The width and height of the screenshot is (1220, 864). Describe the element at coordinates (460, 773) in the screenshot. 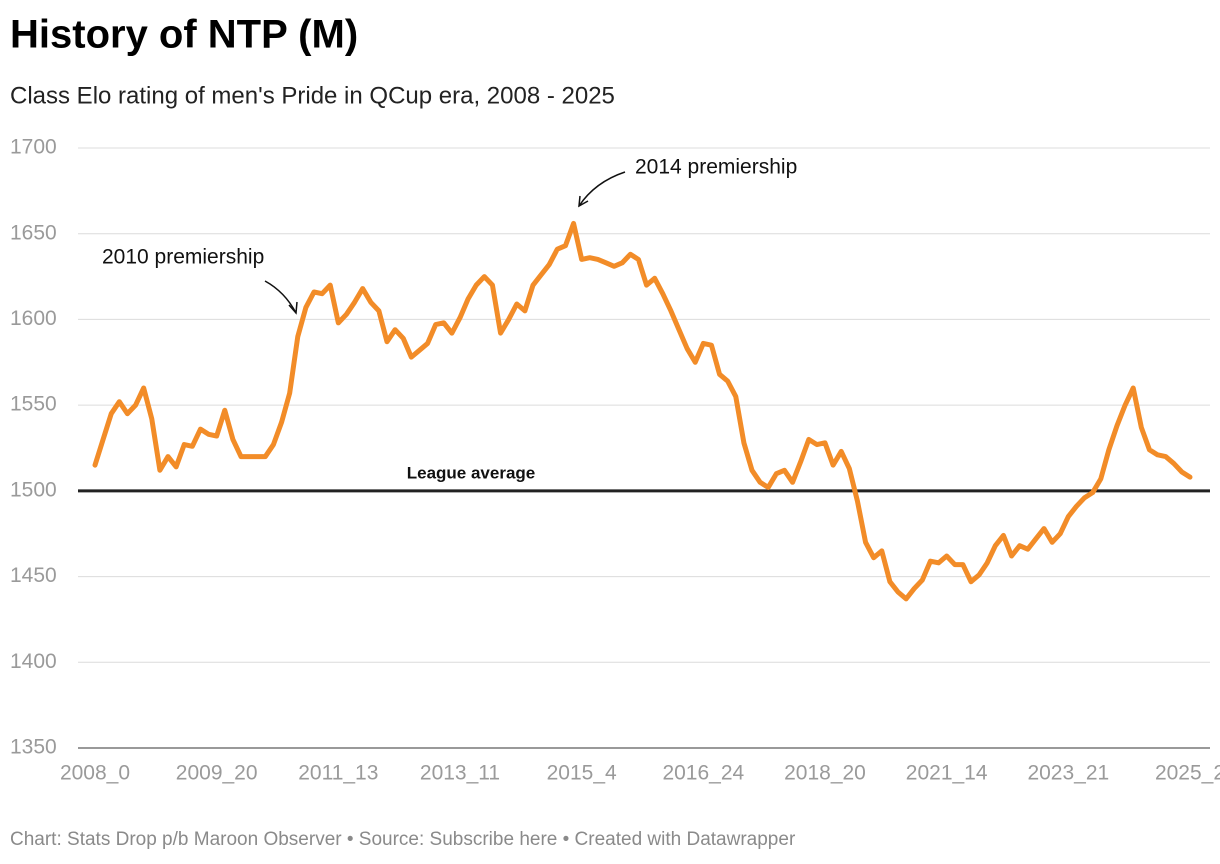

I see `x-tick-label: 2013_11` at that location.